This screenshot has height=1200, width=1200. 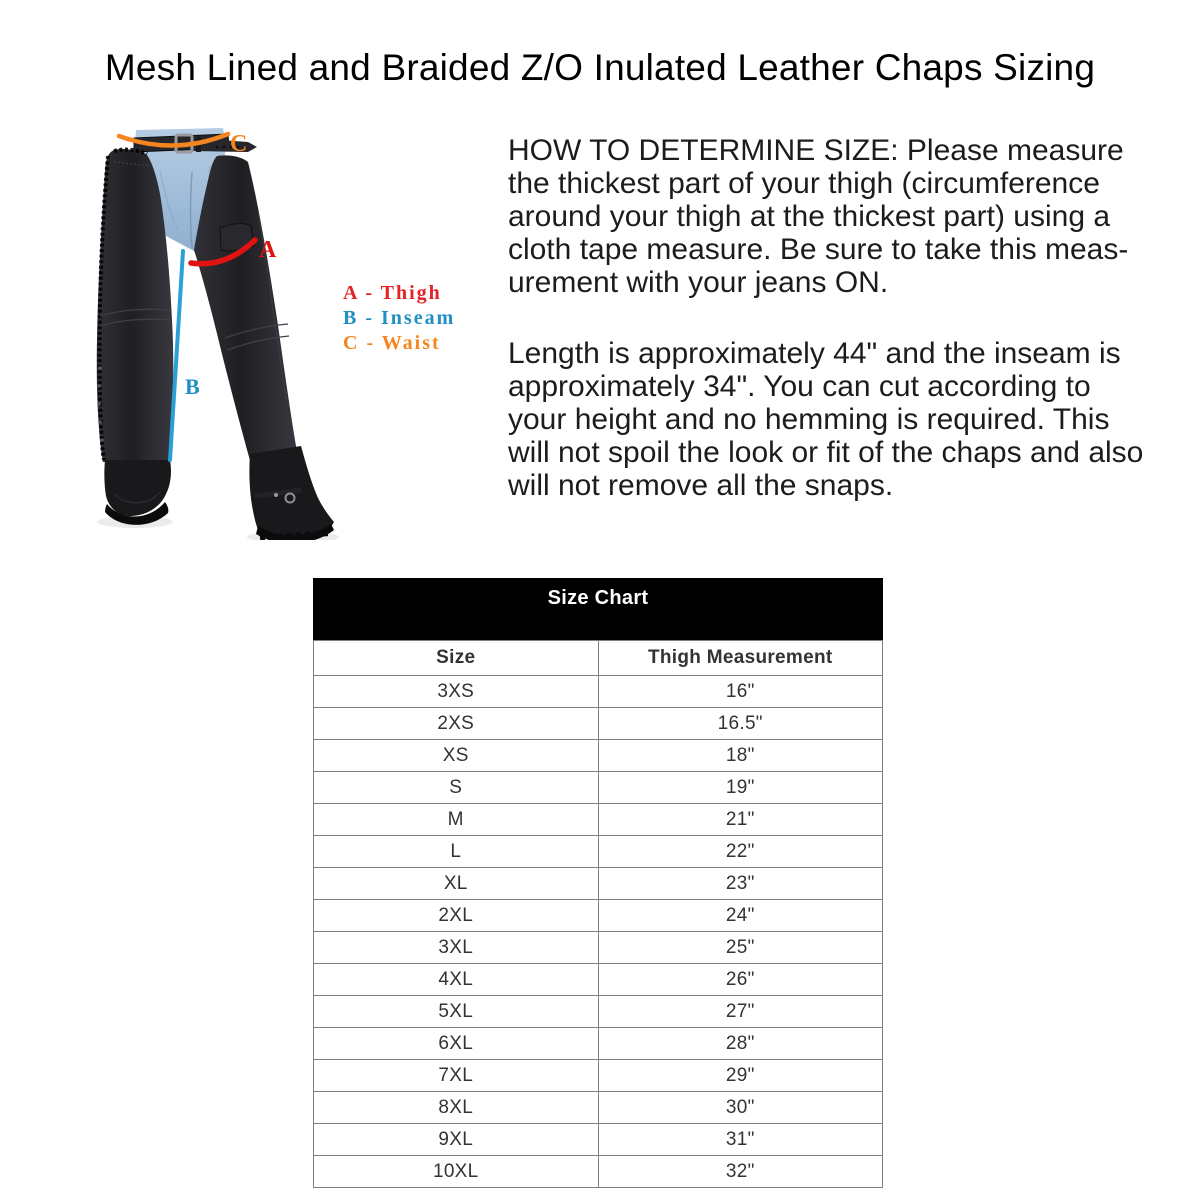 I want to click on size-row: M 21", so click(x=598, y=819).